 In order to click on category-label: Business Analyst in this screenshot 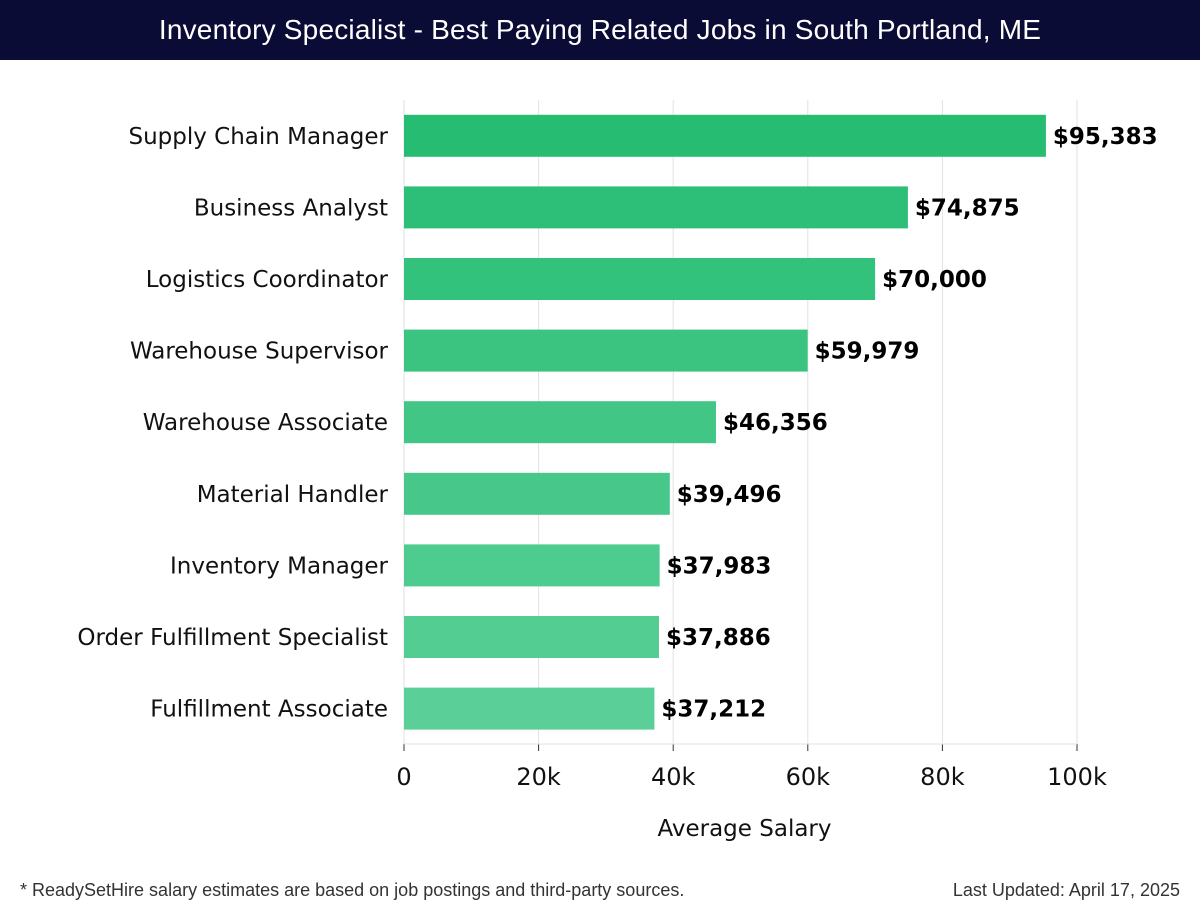, I will do `click(291, 208)`.